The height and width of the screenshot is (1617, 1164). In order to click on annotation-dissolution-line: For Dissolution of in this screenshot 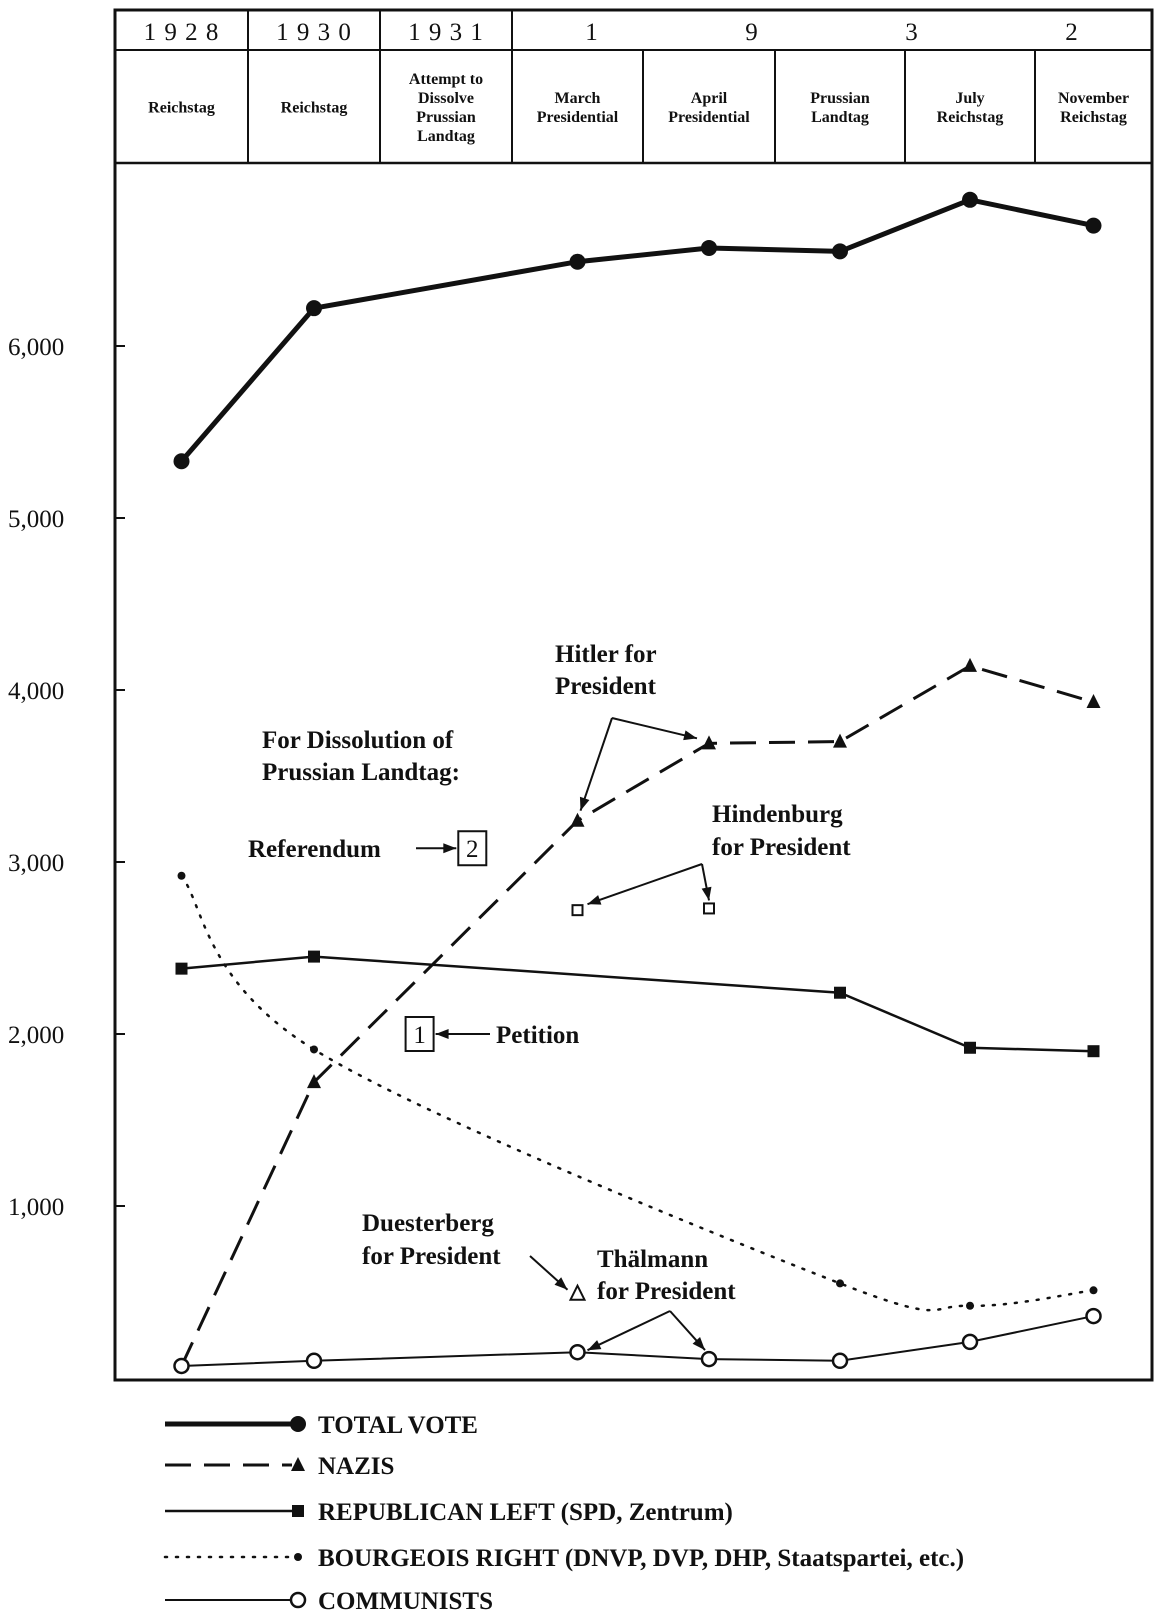, I will do `click(358, 740)`.